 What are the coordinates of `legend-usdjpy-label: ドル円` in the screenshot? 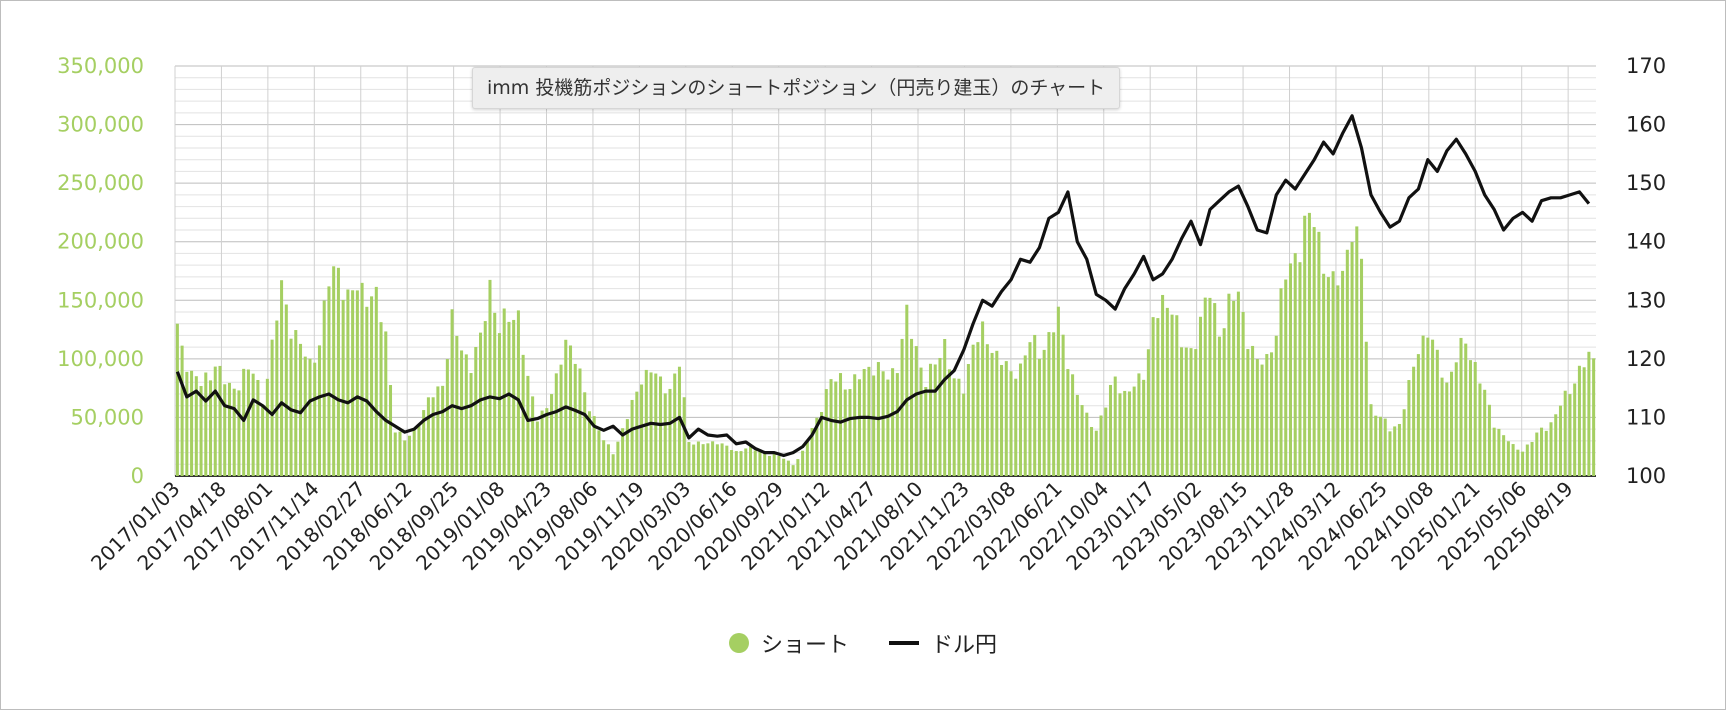 It's located at (964, 645).